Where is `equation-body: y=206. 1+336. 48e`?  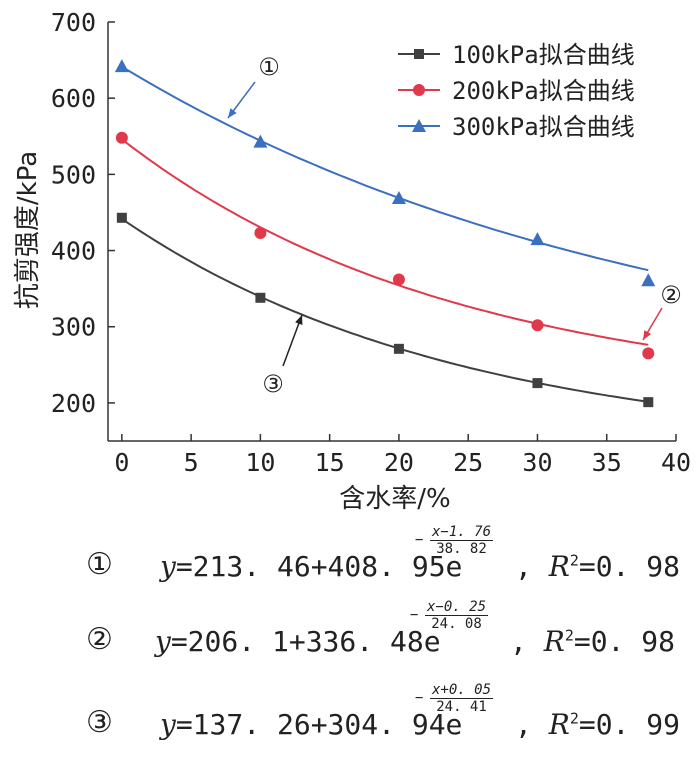 equation-body: y=206. 1+336. 48e is located at coordinates (298, 641).